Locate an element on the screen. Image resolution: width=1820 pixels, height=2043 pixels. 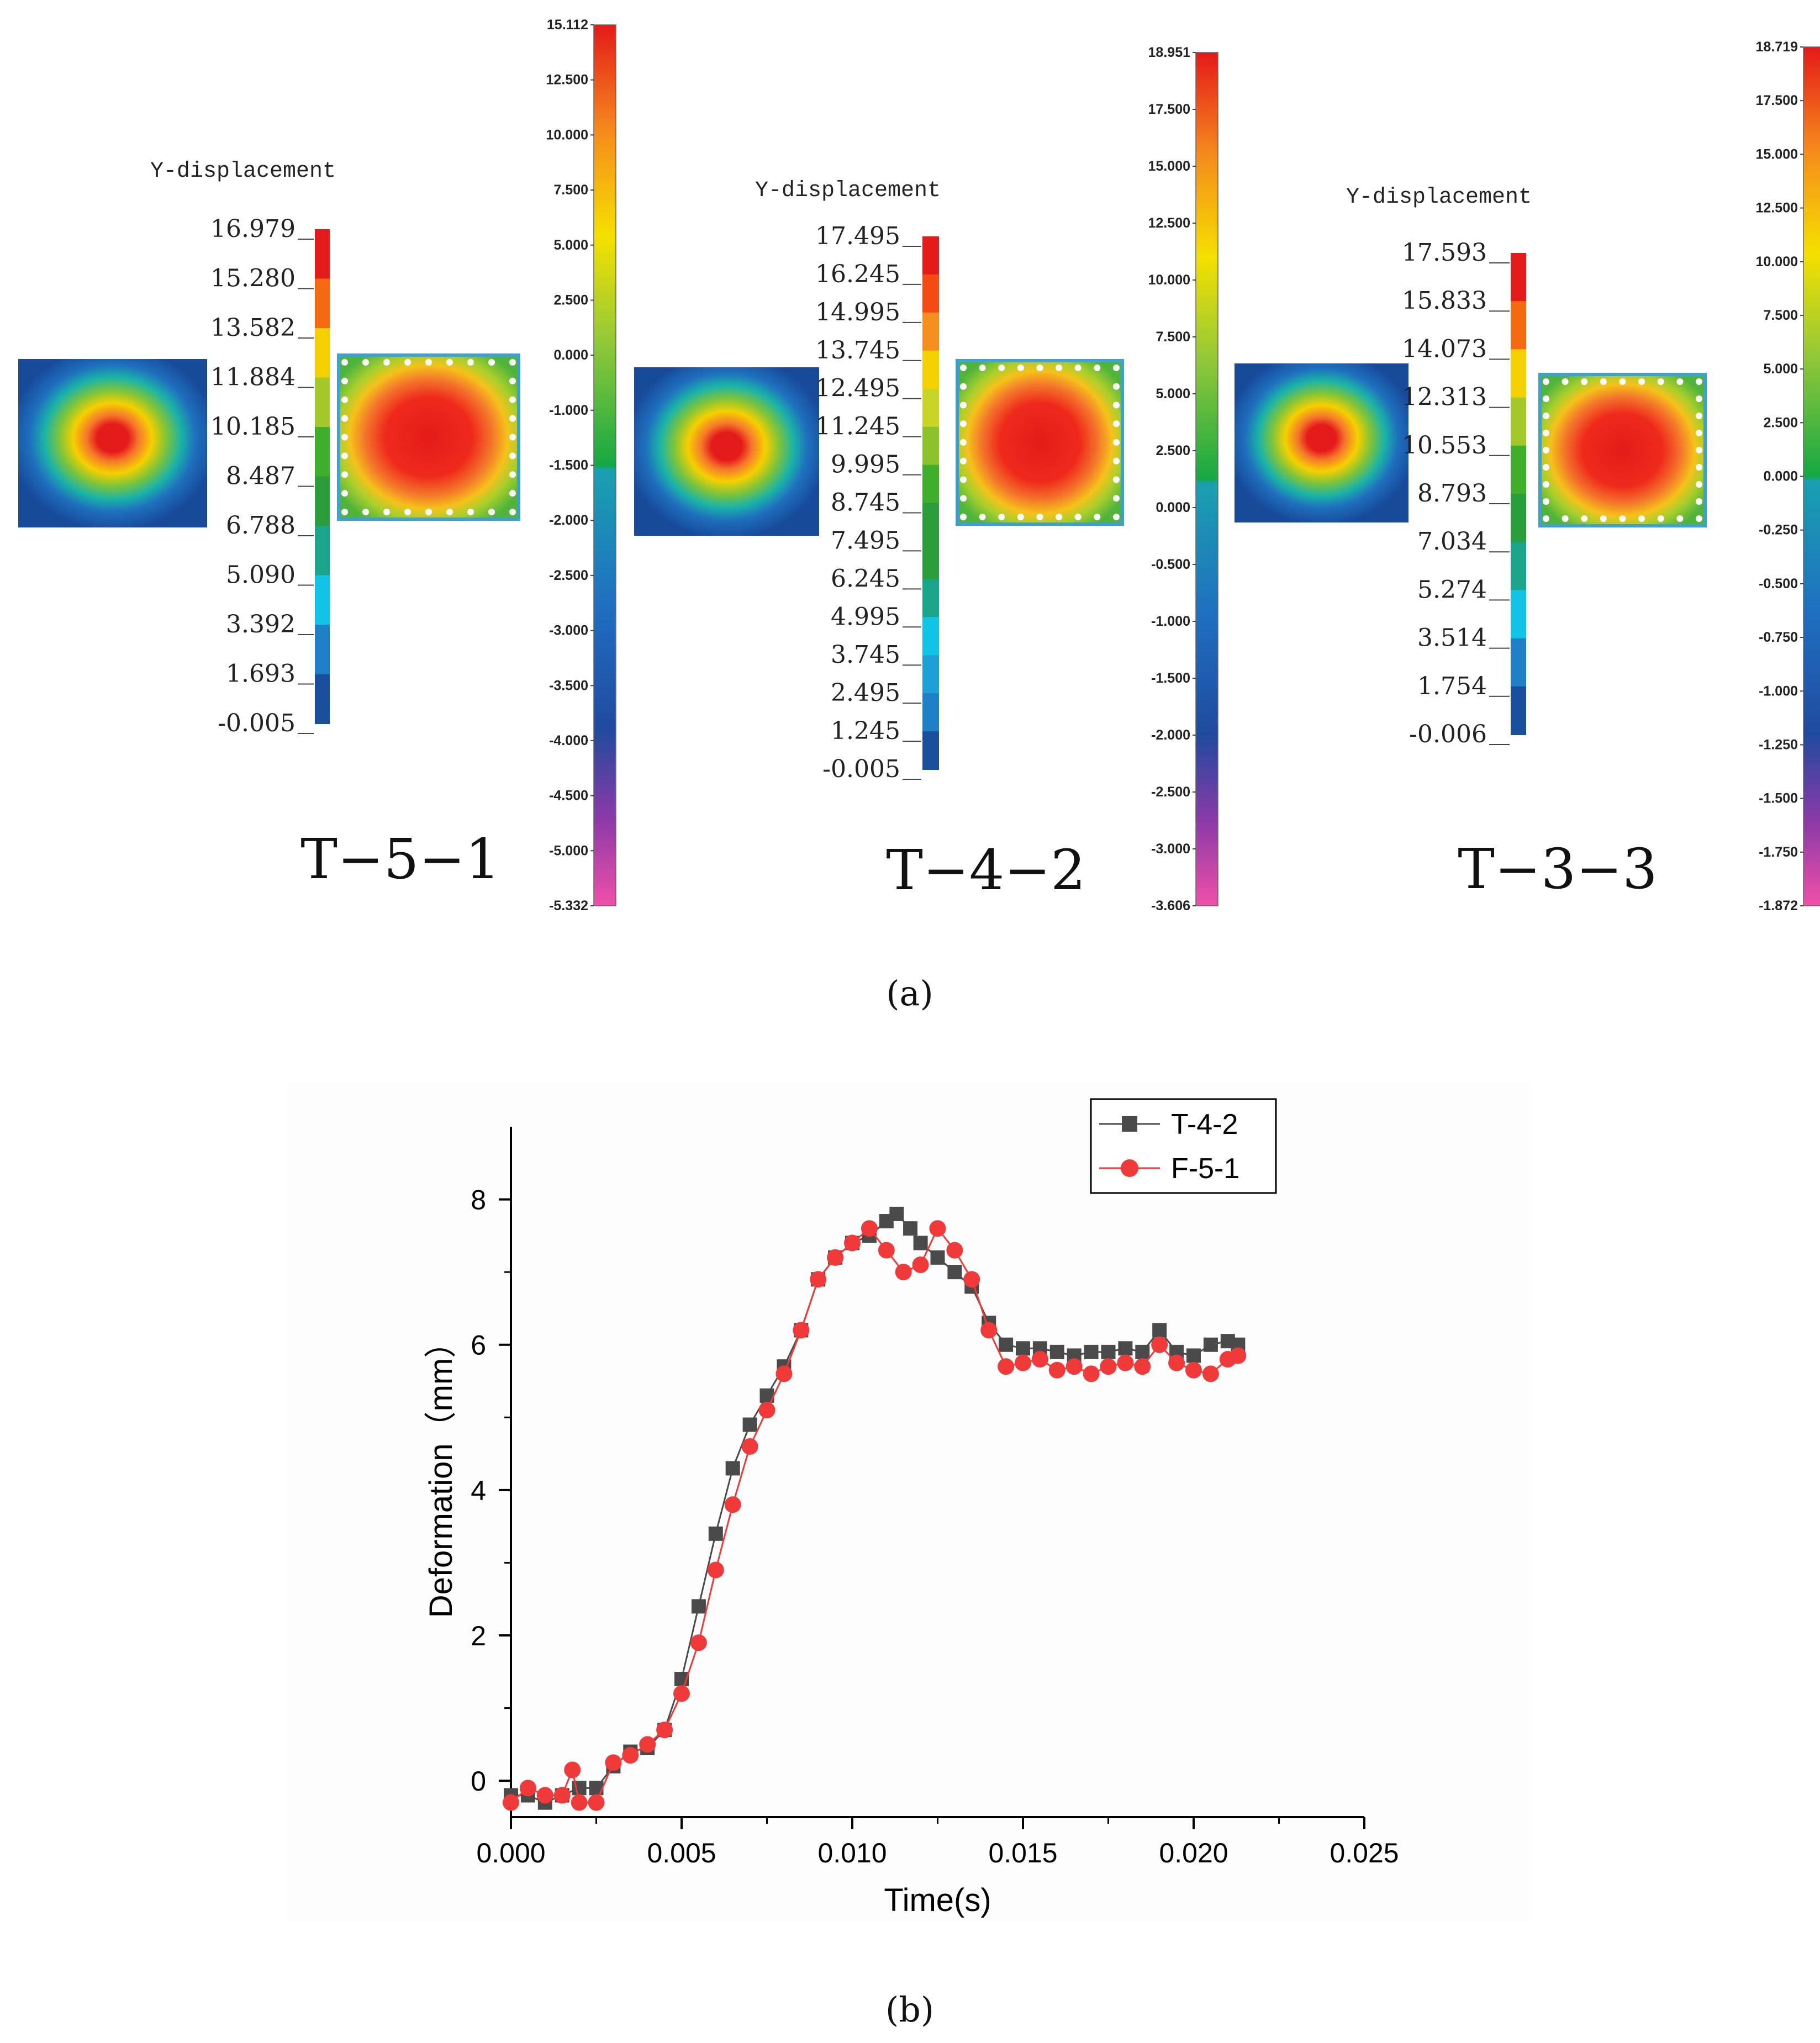
x-tick-label: 0.000 is located at coordinates (510, 1853).